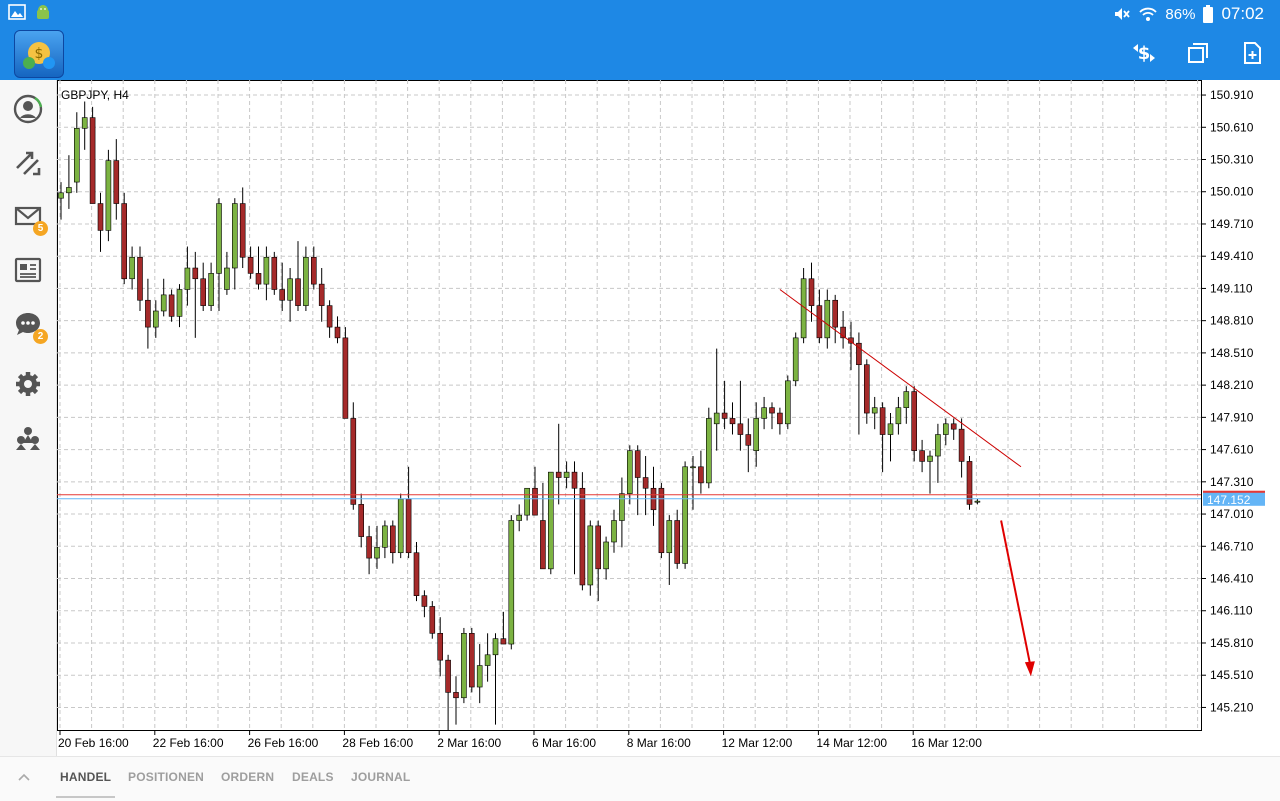  What do you see at coordinates (28, 438) in the screenshot?
I see `sidebar-item-community` at bounding box center [28, 438].